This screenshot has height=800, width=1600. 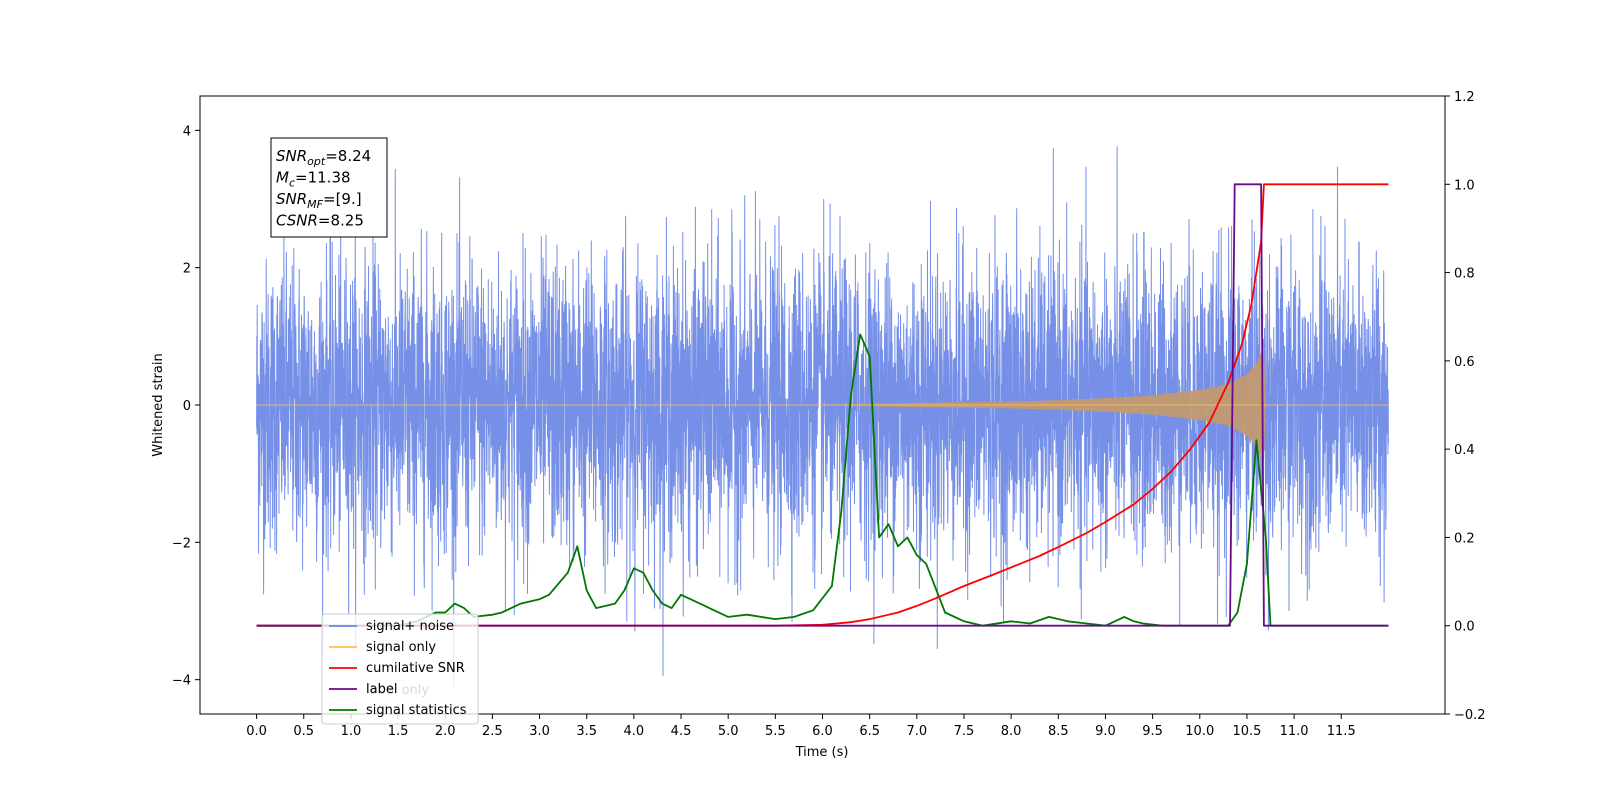 What do you see at coordinates (341, 221) in the screenshot?
I see `annotation-value: =8.25` at bounding box center [341, 221].